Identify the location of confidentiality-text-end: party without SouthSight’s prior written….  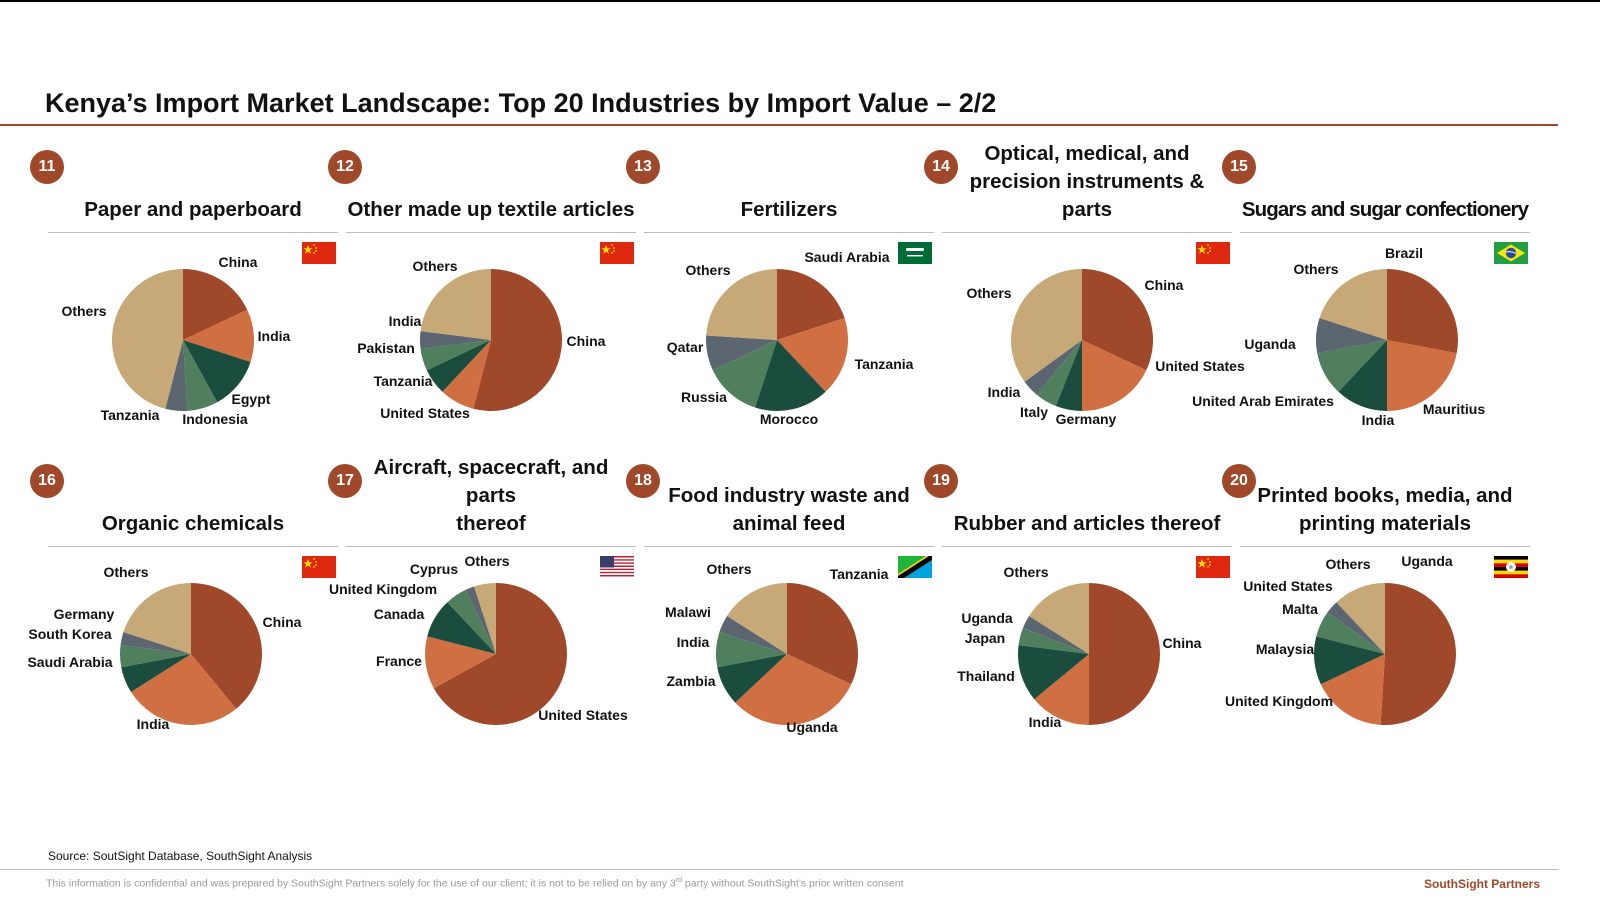
(793, 883).